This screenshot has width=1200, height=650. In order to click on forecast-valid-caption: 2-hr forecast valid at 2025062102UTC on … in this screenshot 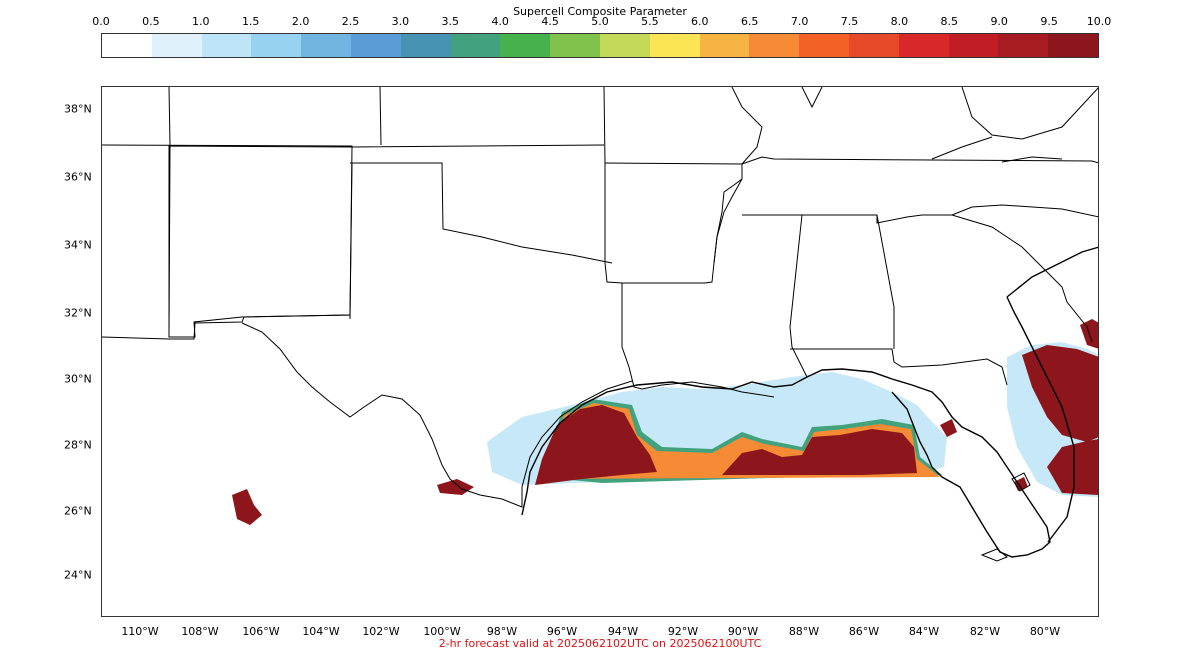, I will do `click(600, 643)`.